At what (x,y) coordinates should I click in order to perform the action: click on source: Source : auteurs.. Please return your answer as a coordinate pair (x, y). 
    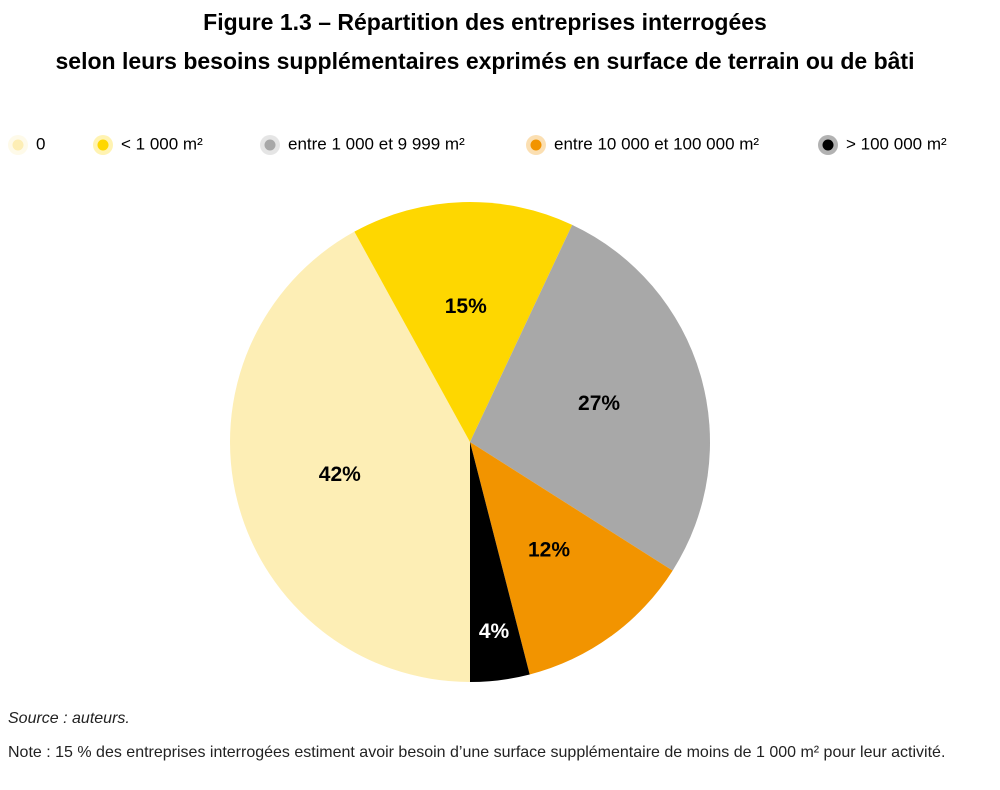
    Looking at the image, I should click on (69, 718).